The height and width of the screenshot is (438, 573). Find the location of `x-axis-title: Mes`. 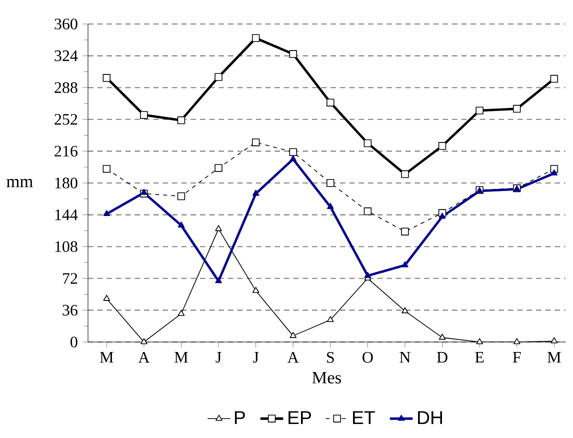

x-axis-title: Mes is located at coordinates (326, 378).